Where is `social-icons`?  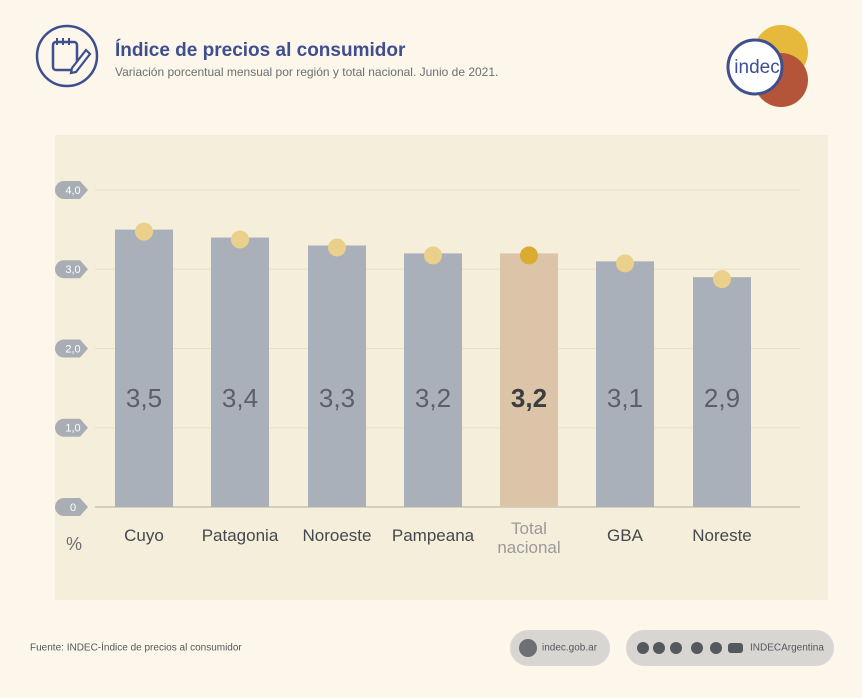
social-icons is located at coordinates (690, 648).